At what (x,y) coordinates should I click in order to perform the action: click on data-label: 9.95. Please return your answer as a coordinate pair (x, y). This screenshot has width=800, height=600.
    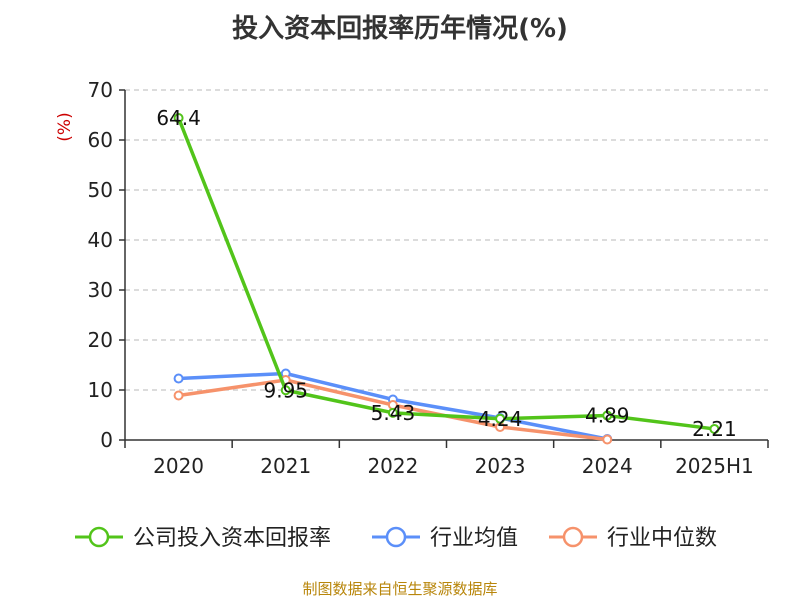
    Looking at the image, I should click on (285, 390).